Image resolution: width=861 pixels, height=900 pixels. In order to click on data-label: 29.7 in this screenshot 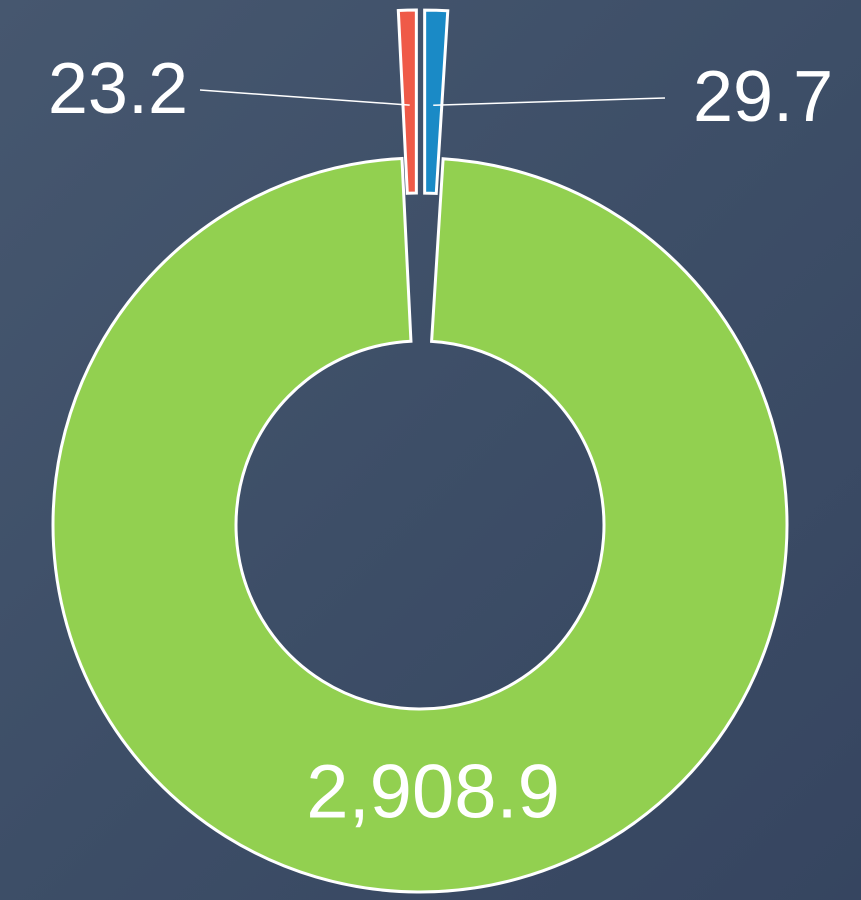, I will do `click(763, 97)`.